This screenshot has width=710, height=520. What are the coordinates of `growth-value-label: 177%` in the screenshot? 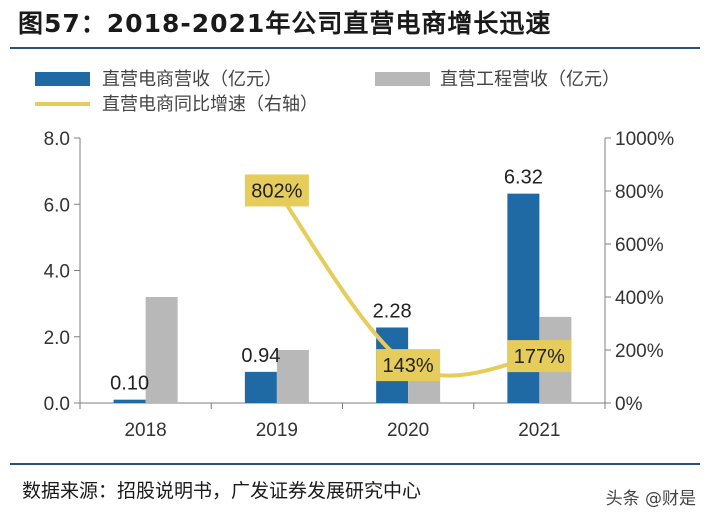 It's located at (539, 357).